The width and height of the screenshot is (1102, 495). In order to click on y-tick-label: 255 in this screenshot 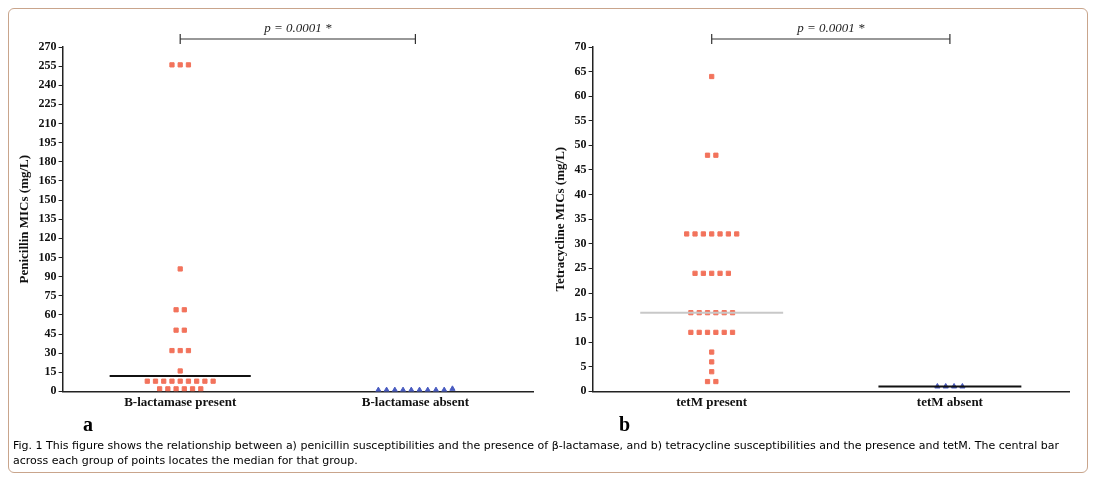, I will do `click(47, 65)`.